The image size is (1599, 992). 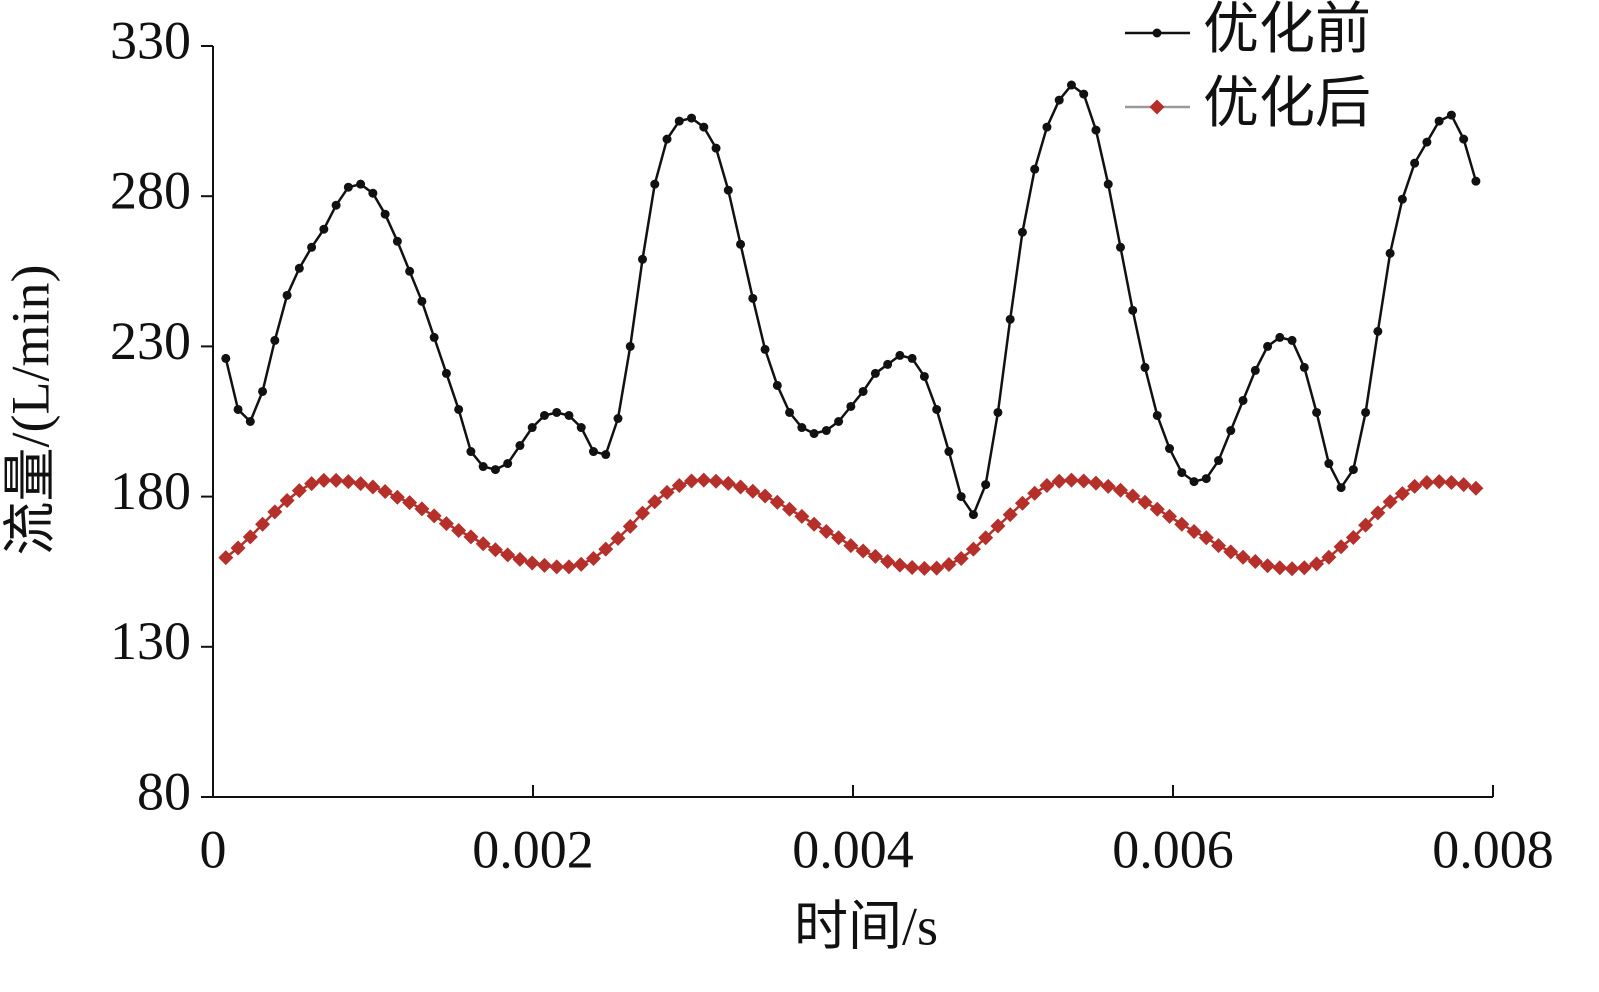 I want to click on series-line, so click(x=851, y=524).